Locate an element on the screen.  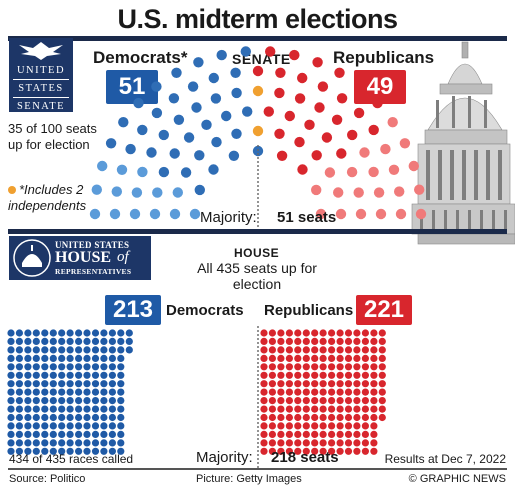
senate-logo-line: SENATE is located at coordinates (41, 106).